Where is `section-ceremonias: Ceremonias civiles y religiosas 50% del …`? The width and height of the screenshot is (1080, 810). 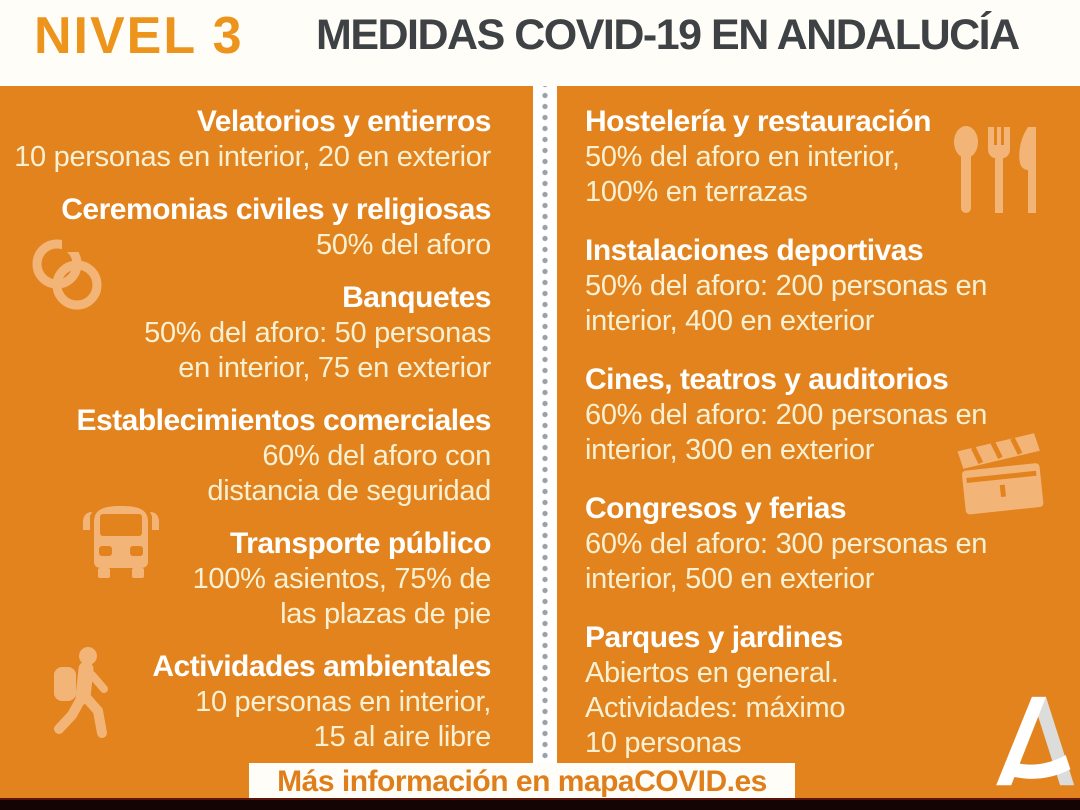 section-ceremonias: Ceremonias civiles y religiosas 50% del … is located at coordinates (245, 227).